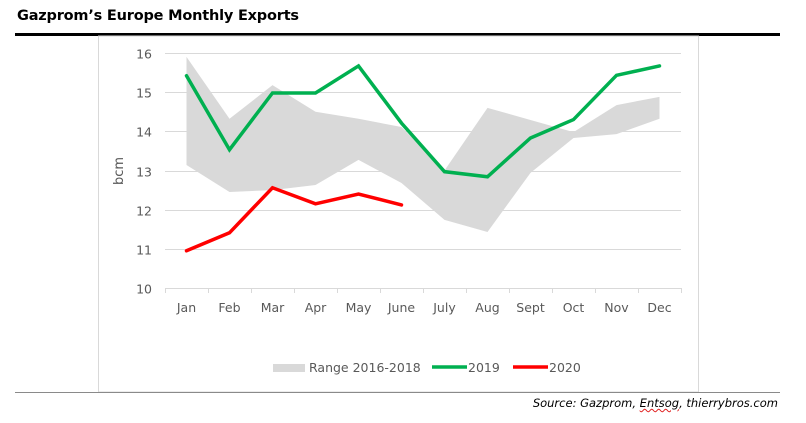 The width and height of the screenshot is (806, 423). I want to click on y-tick-label: 13, so click(144, 172).